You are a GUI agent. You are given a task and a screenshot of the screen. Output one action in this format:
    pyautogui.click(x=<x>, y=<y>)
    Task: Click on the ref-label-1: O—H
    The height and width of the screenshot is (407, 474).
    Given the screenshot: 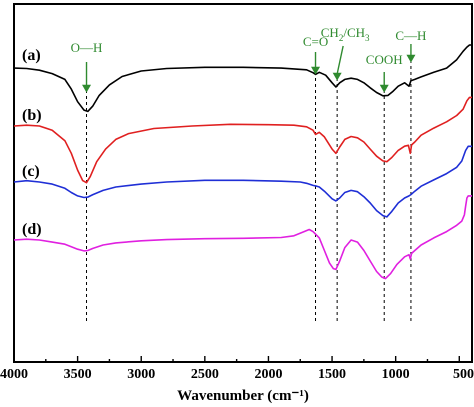 What is the action you would take?
    pyautogui.click(x=87, y=47)
    